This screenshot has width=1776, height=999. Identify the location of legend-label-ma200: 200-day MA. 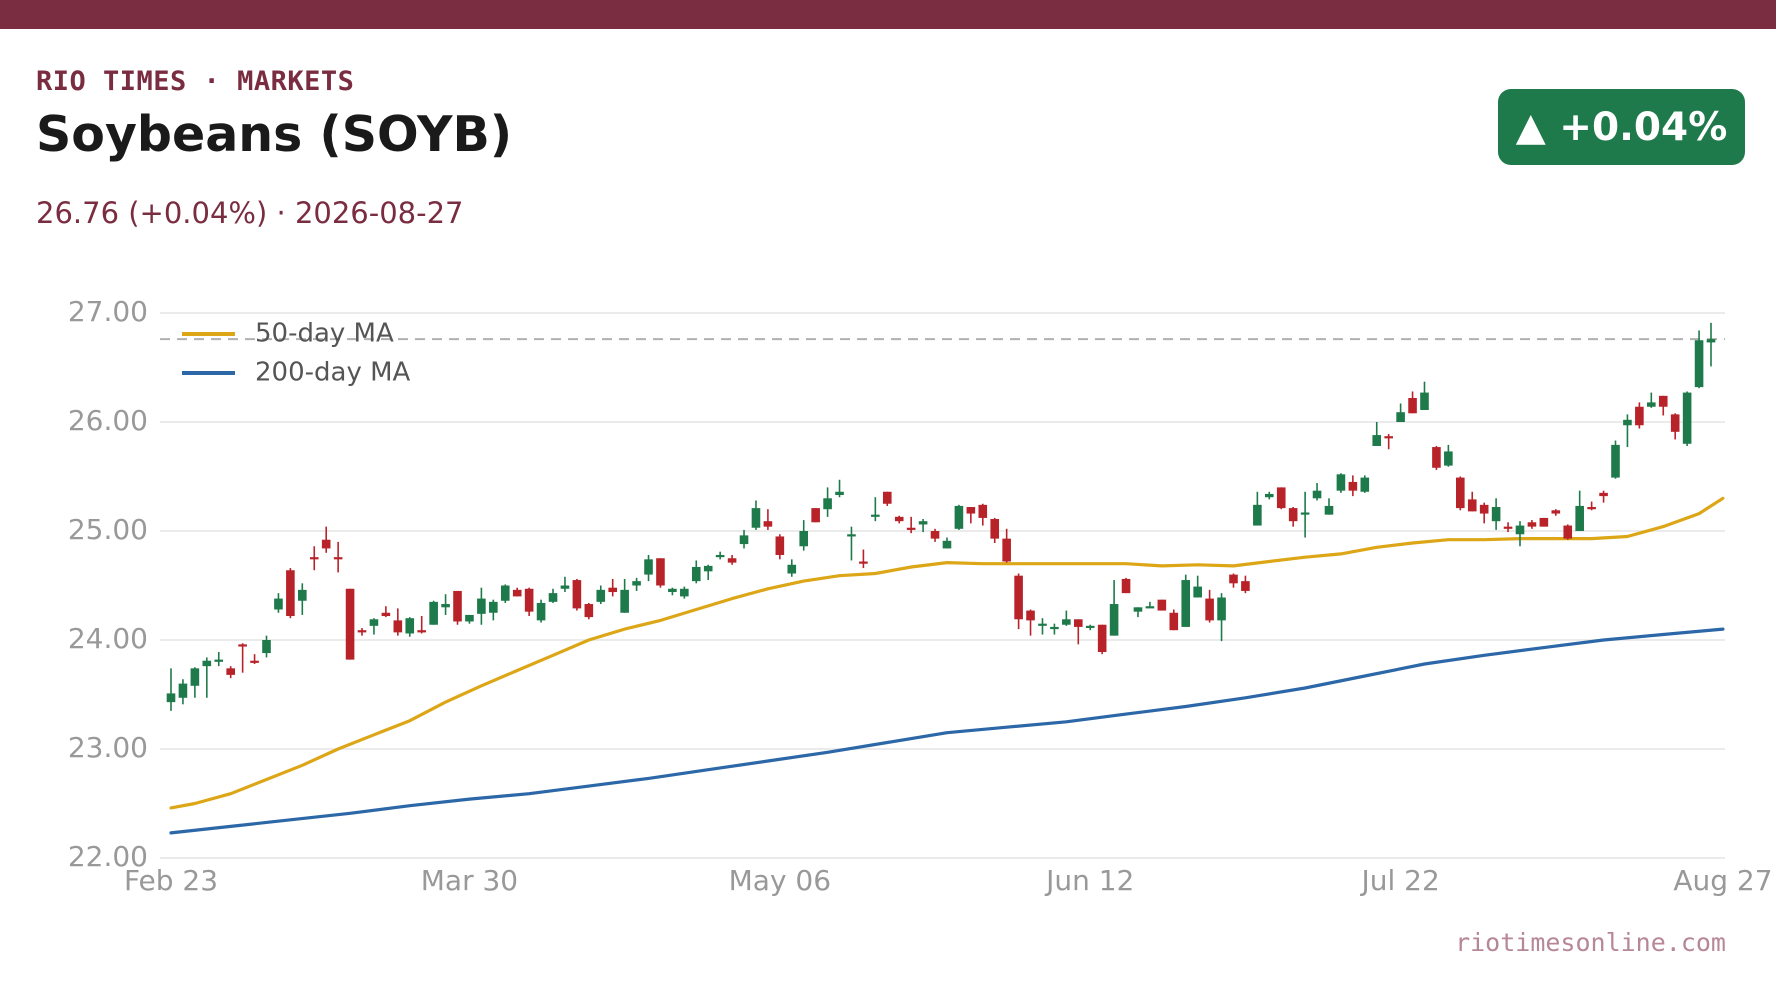
(333, 373).